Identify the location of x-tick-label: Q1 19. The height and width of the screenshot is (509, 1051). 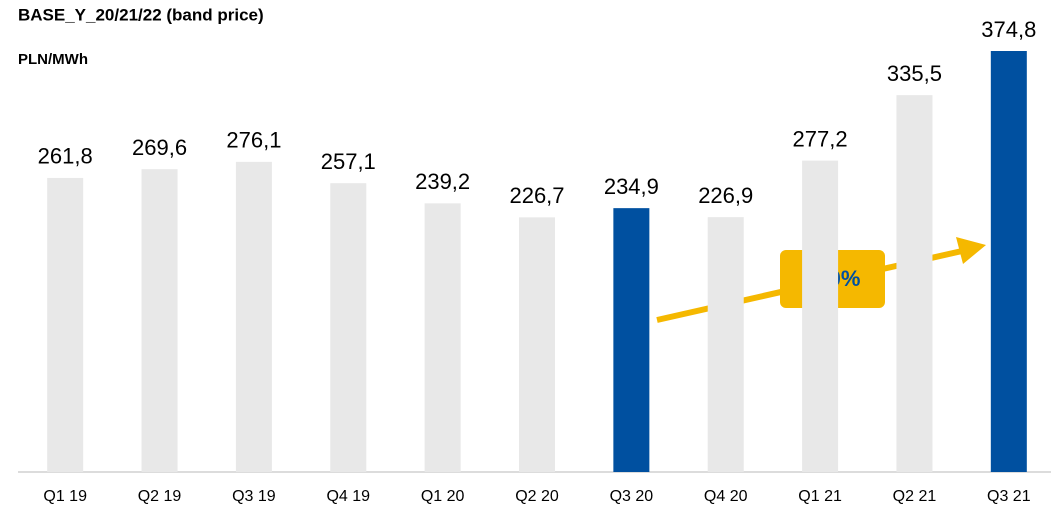
(65, 496).